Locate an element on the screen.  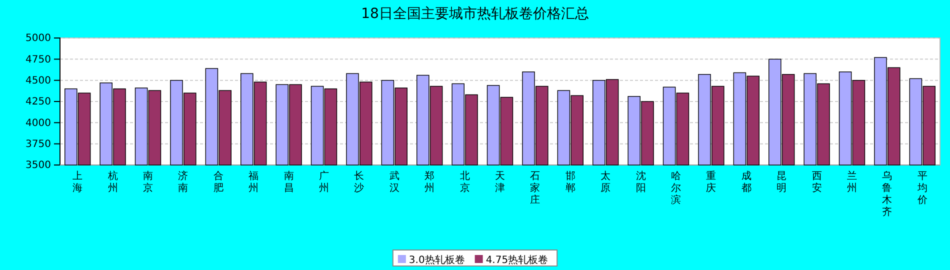
y-tick-label: 5000 is located at coordinates (38, 38).